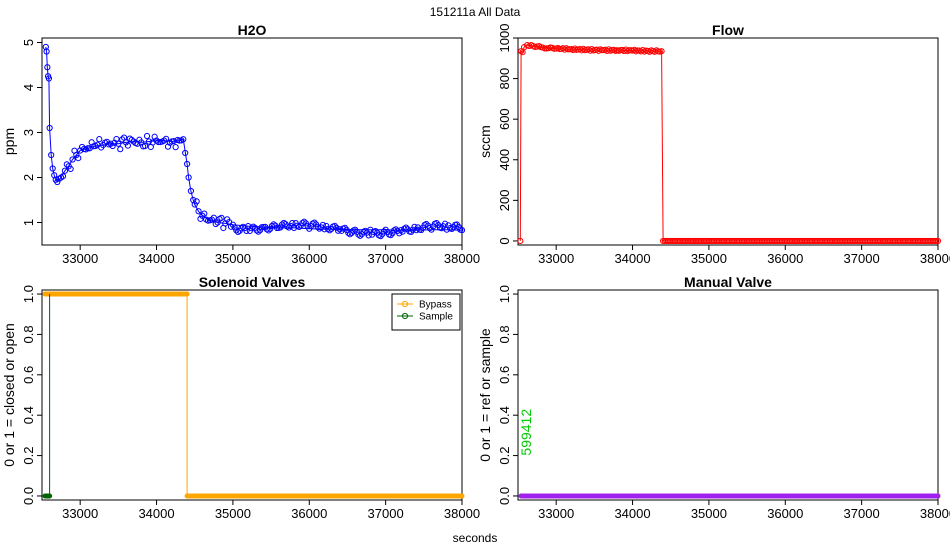 This screenshot has width=950, height=555. What do you see at coordinates (504, 201) in the screenshot?
I see `y-tick-label: 200` at bounding box center [504, 201].